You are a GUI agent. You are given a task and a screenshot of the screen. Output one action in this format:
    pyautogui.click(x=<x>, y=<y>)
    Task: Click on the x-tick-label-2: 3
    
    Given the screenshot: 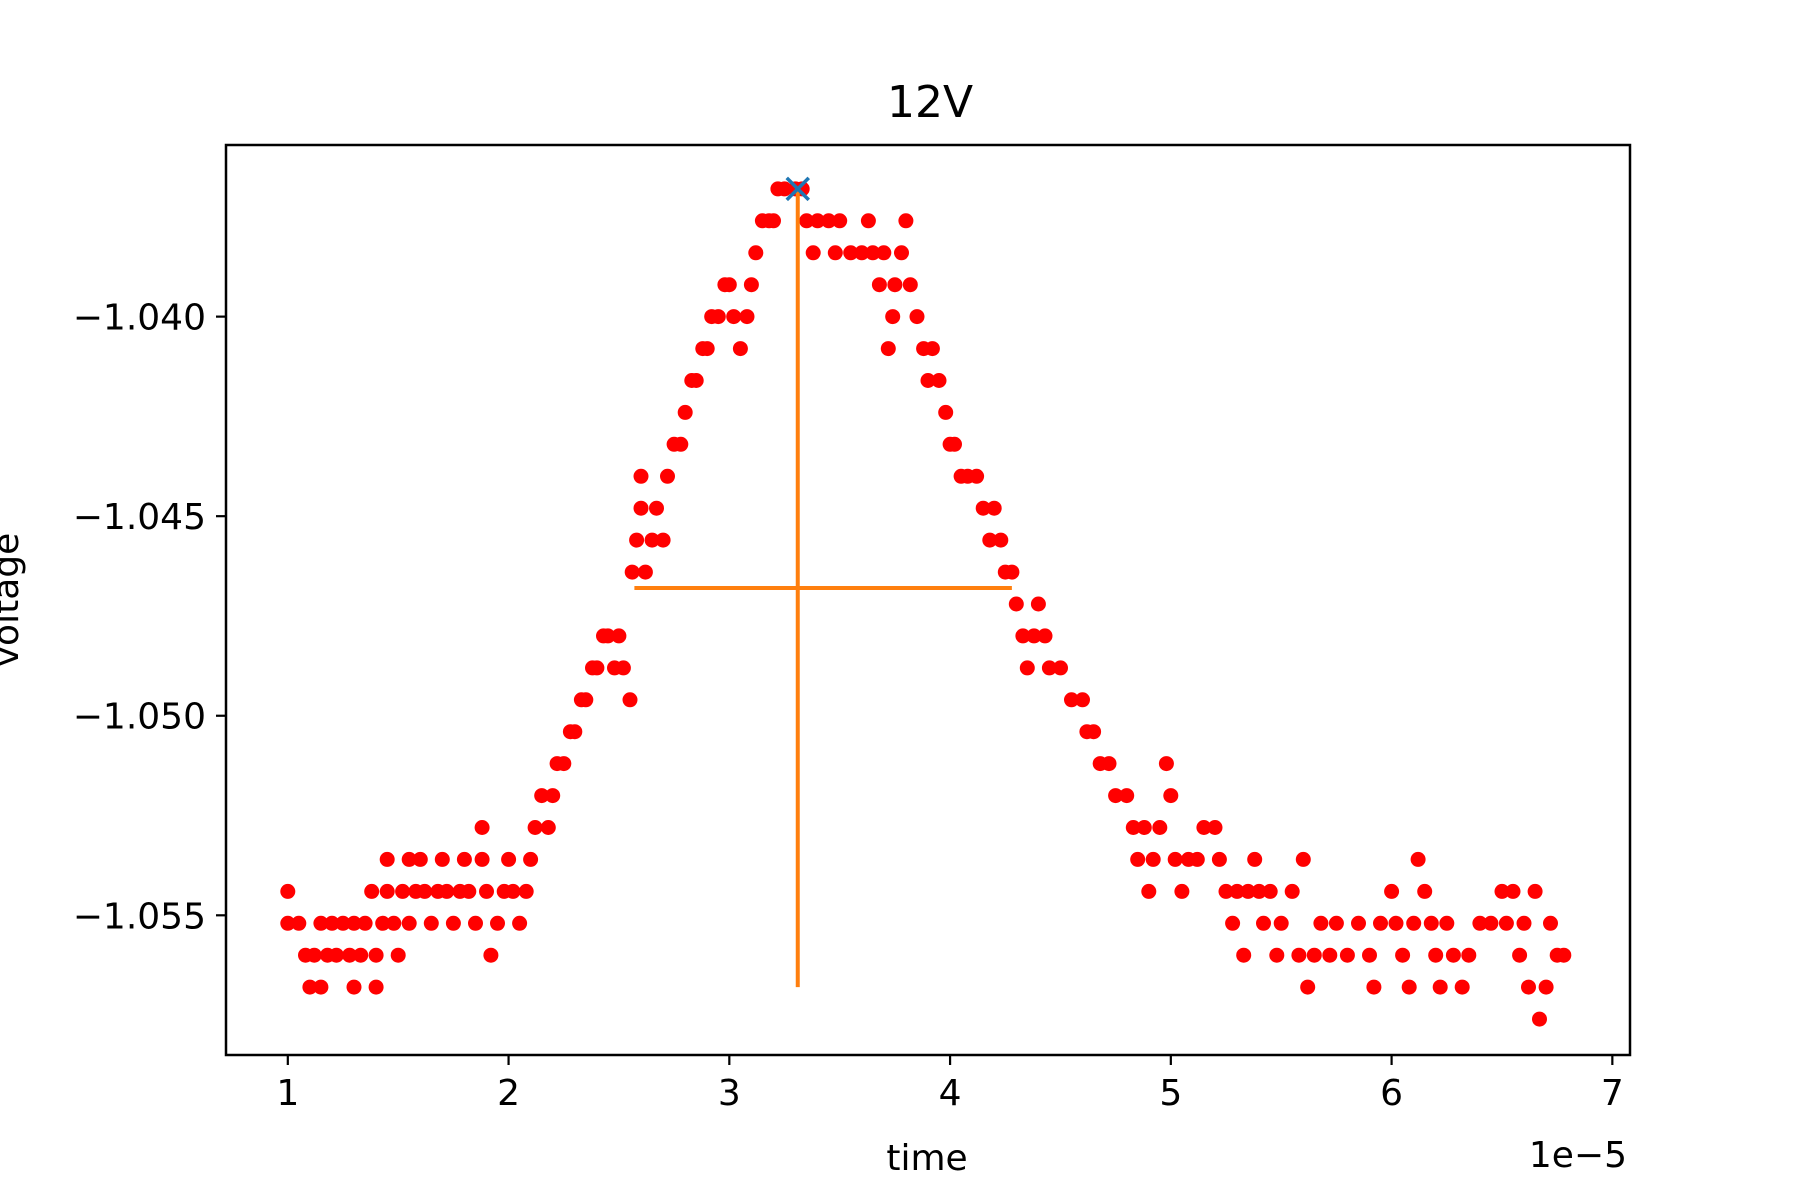 What is the action you would take?
    pyautogui.click(x=729, y=1093)
    